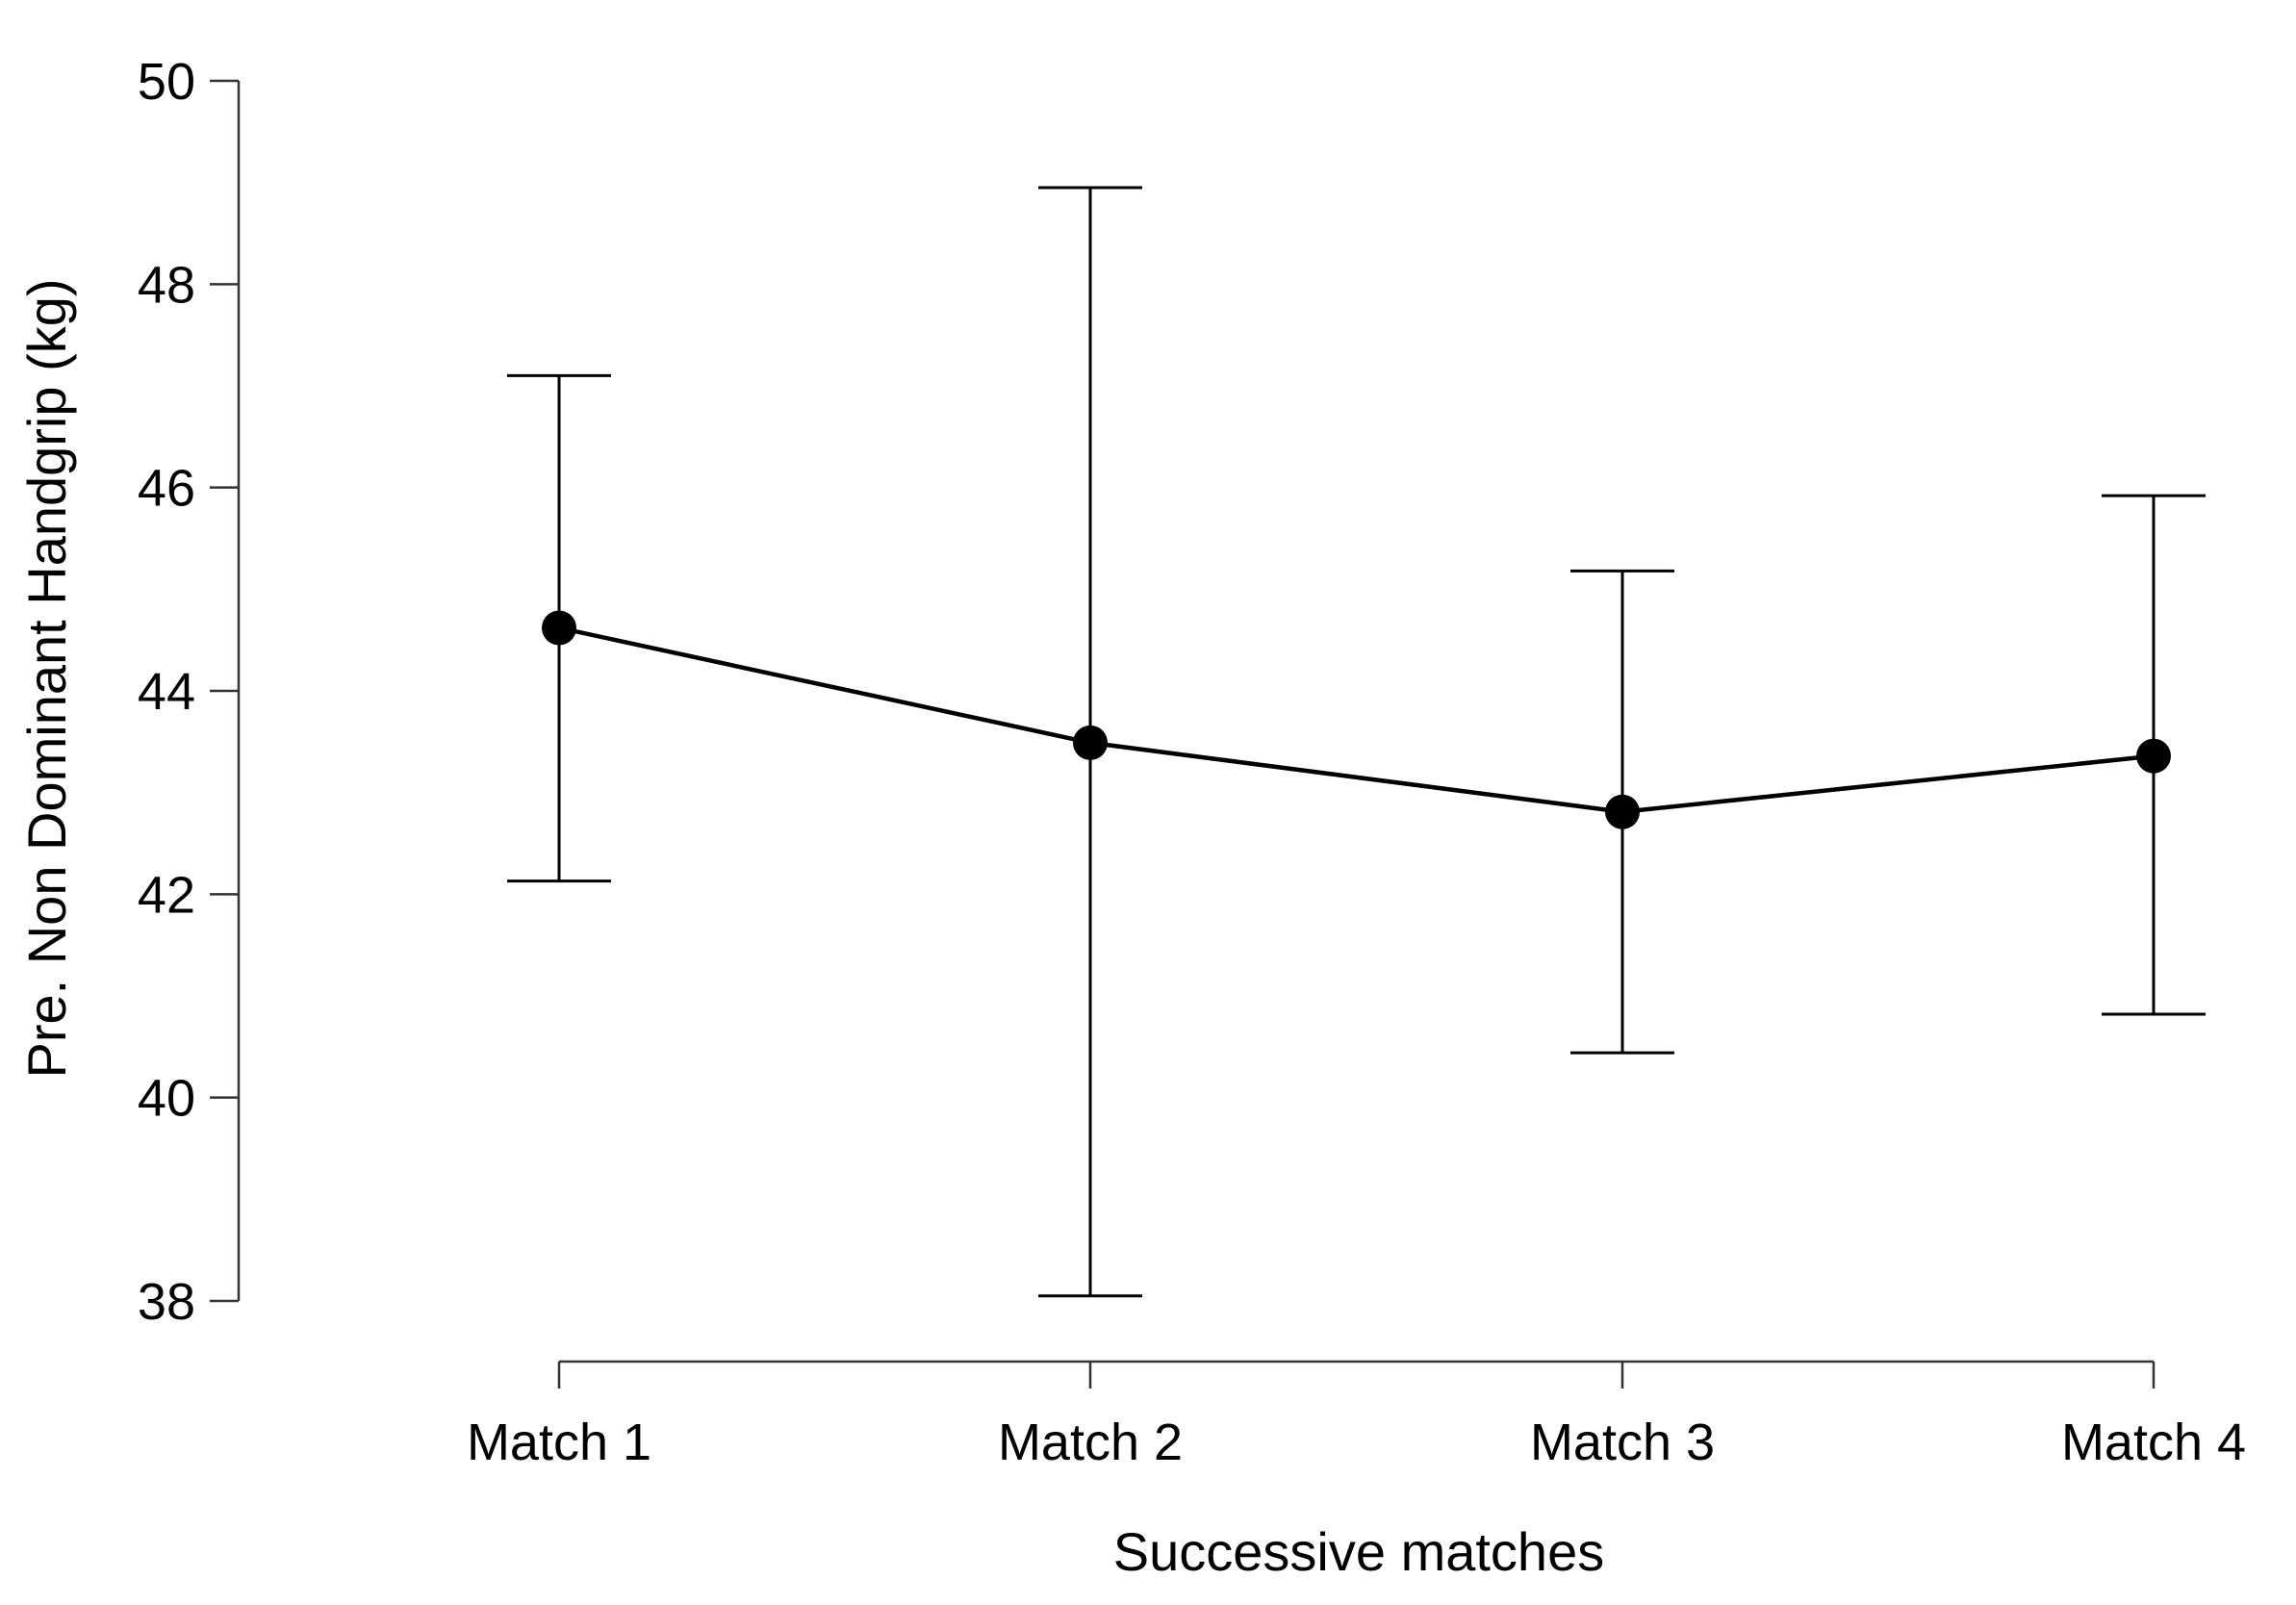 Image resolution: width=2296 pixels, height=1605 pixels. I want to click on series-line, so click(1356, 720).